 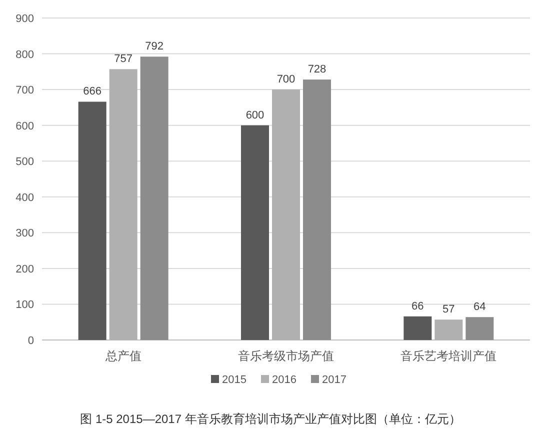 I want to click on y-tick-label: 400, so click(x=25, y=198).